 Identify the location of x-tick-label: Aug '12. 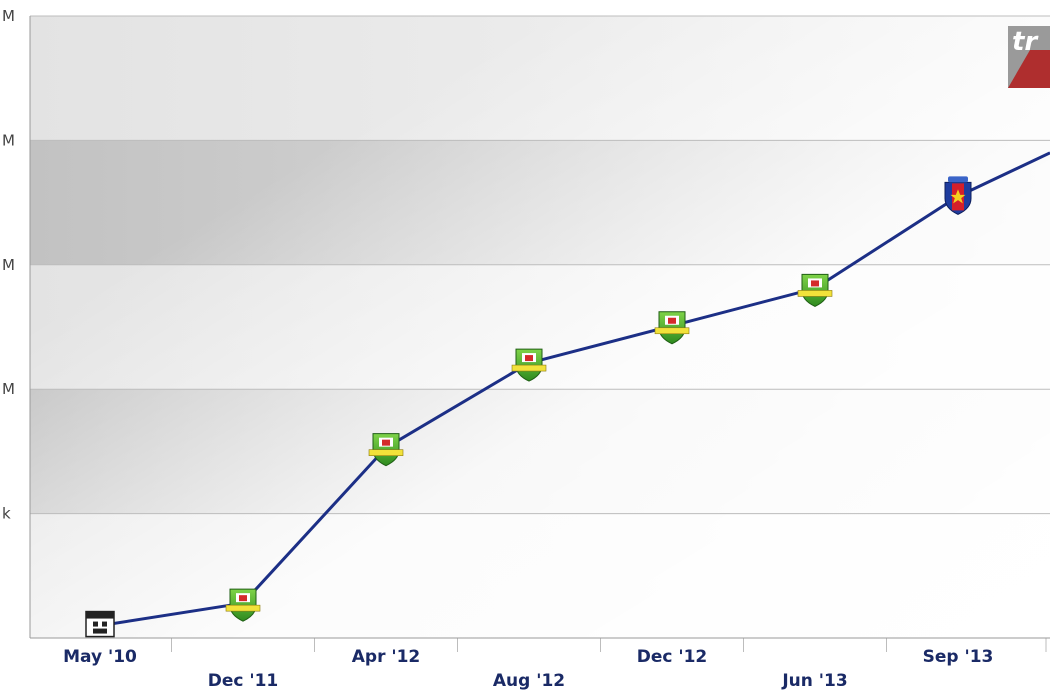
(529, 681).